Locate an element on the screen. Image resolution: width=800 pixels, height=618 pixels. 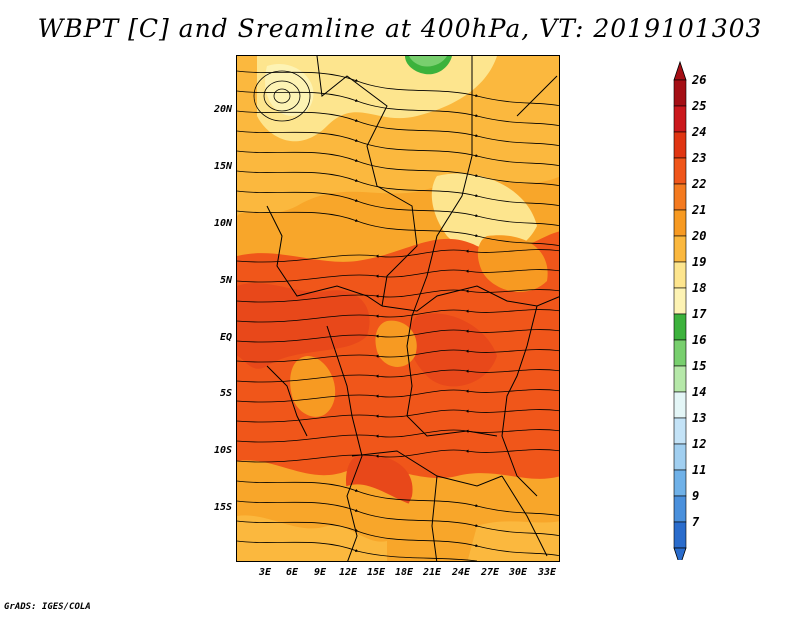
colorbar-label: 7 is located at coordinates (696, 522).